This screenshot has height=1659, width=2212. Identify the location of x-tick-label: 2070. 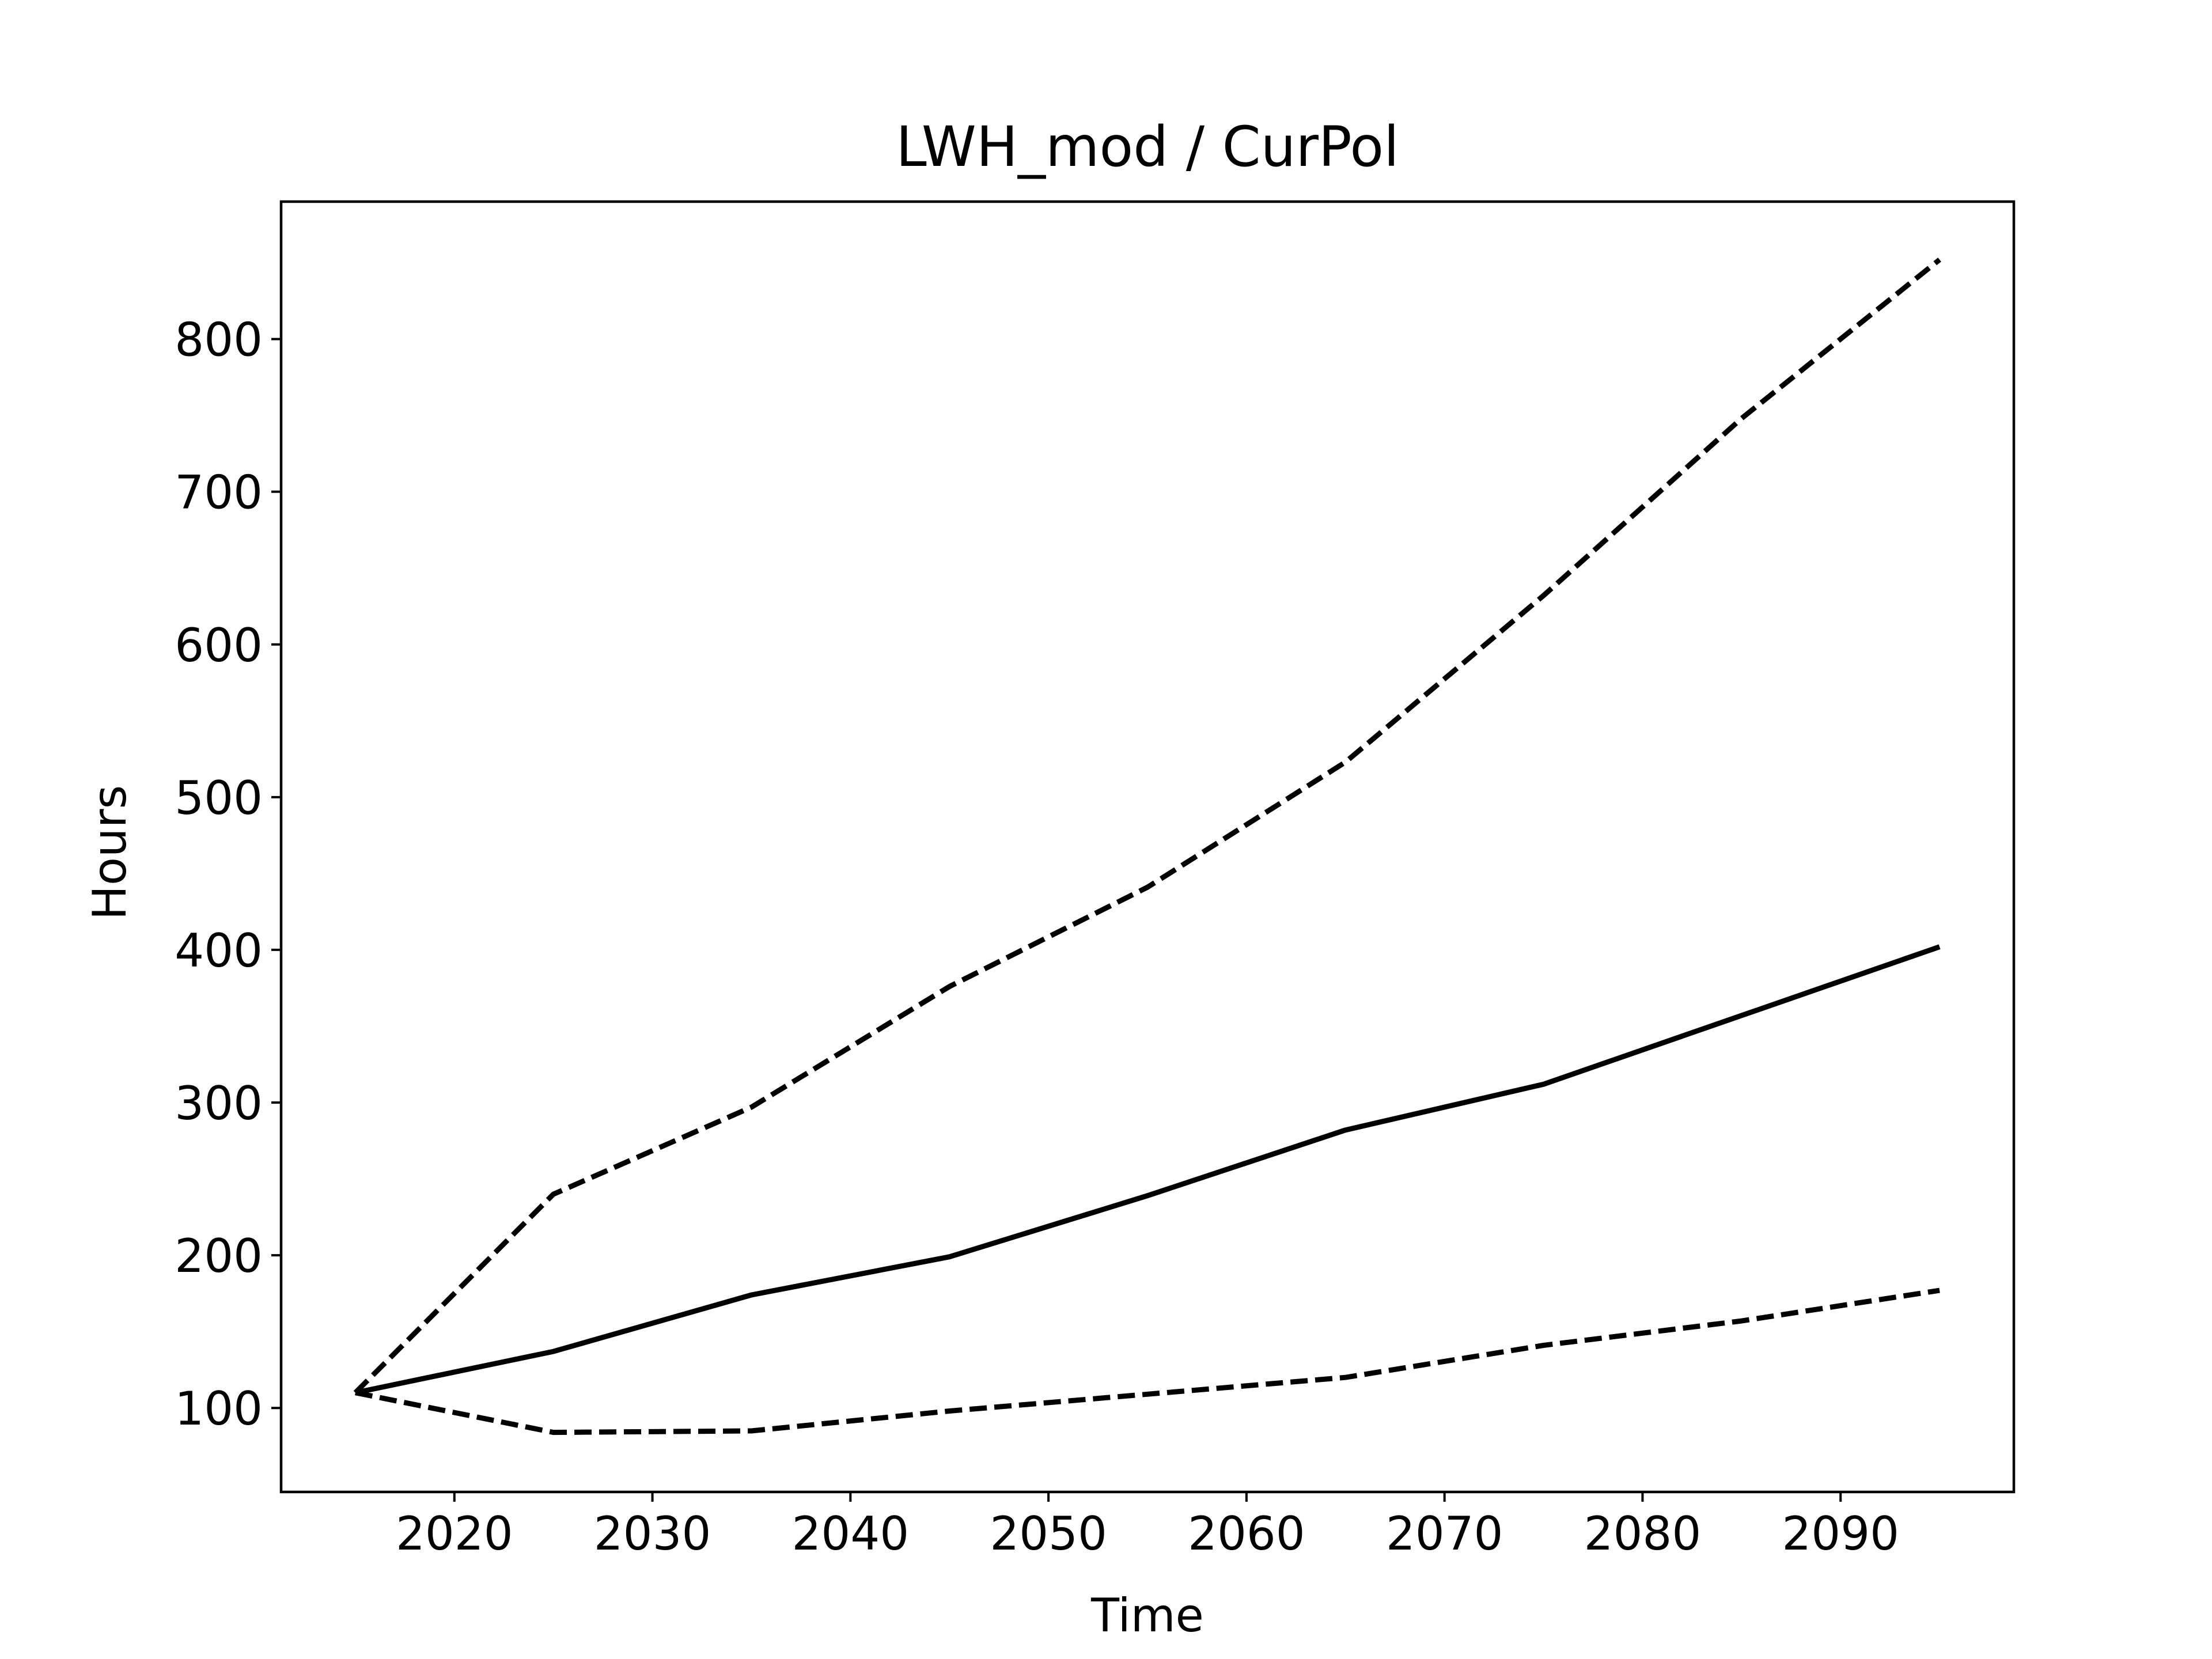
(1444, 1533).